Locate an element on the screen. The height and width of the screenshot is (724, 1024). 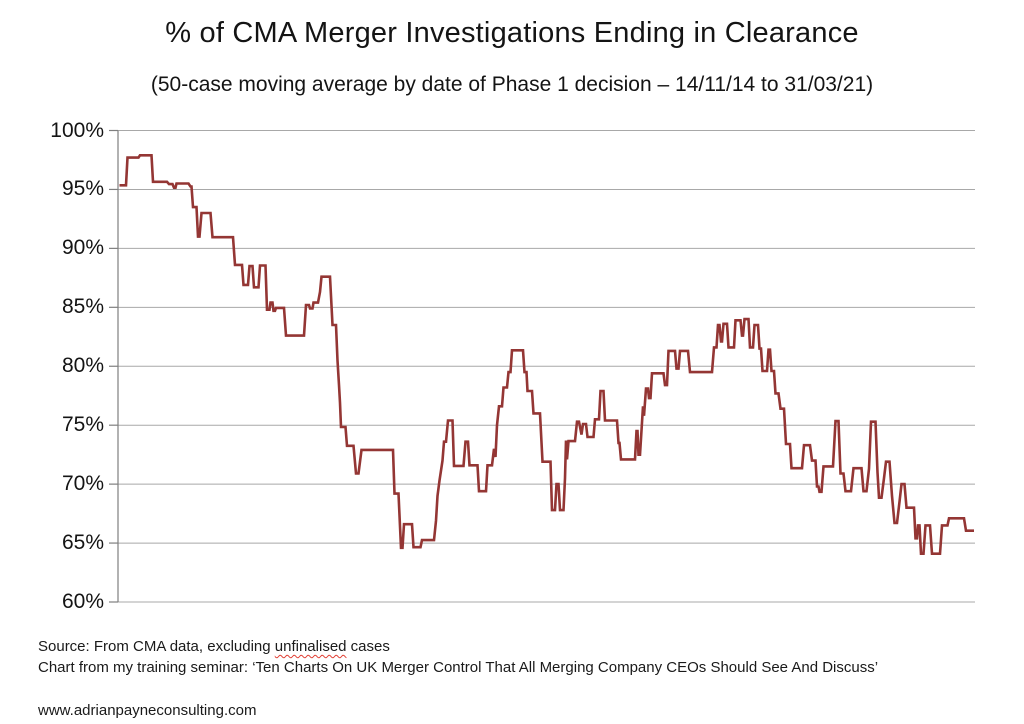
y-tick-label-80: 80% is located at coordinates (82, 366).